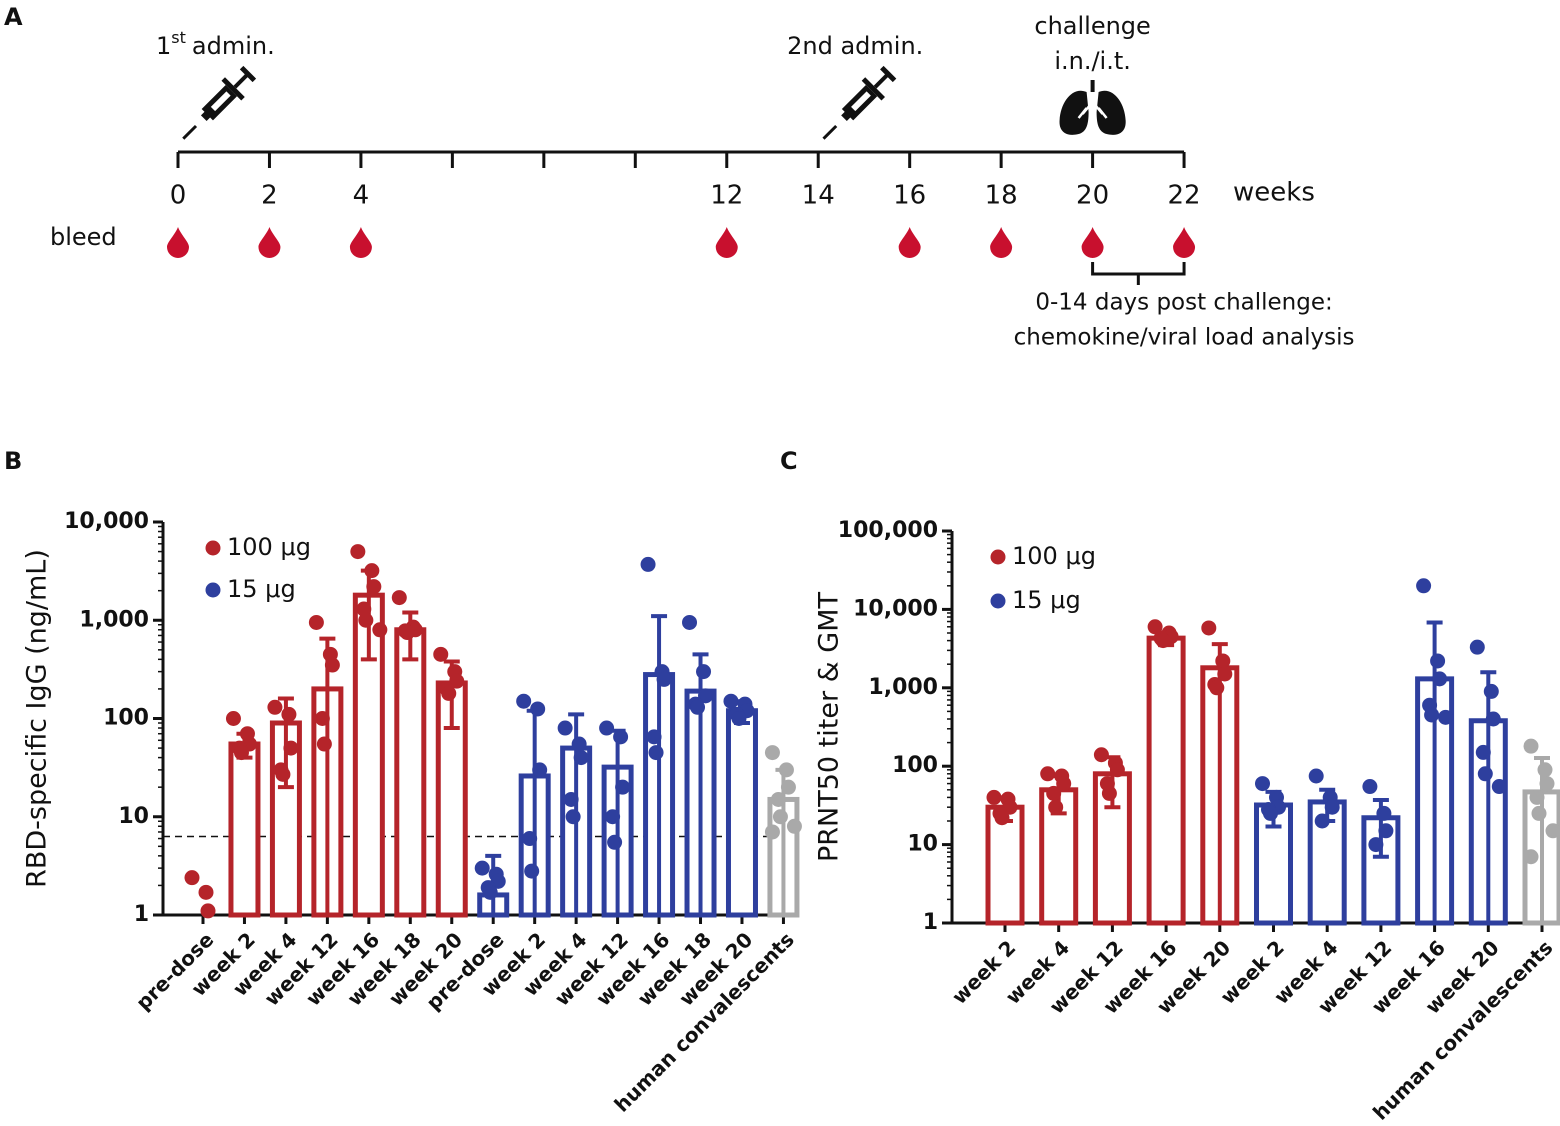 The width and height of the screenshot is (1560, 1126). I want to click on y-tick-label: 100,000, so click(888, 530).